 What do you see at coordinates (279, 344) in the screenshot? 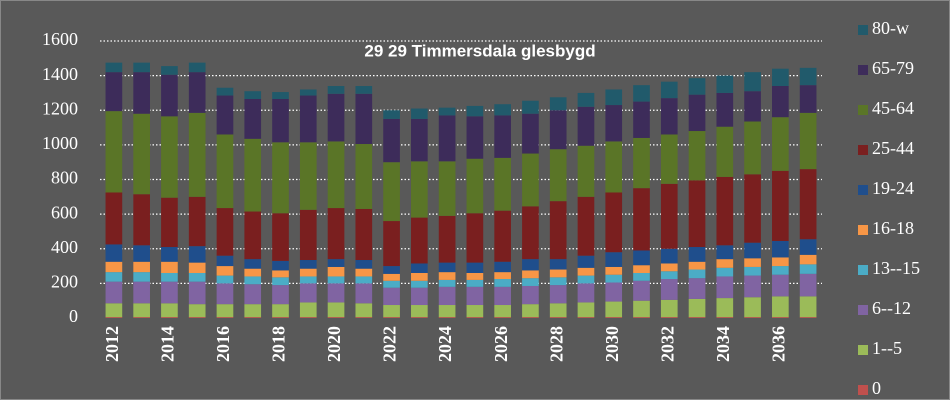
I see `x-tick-label: 2018` at bounding box center [279, 344].